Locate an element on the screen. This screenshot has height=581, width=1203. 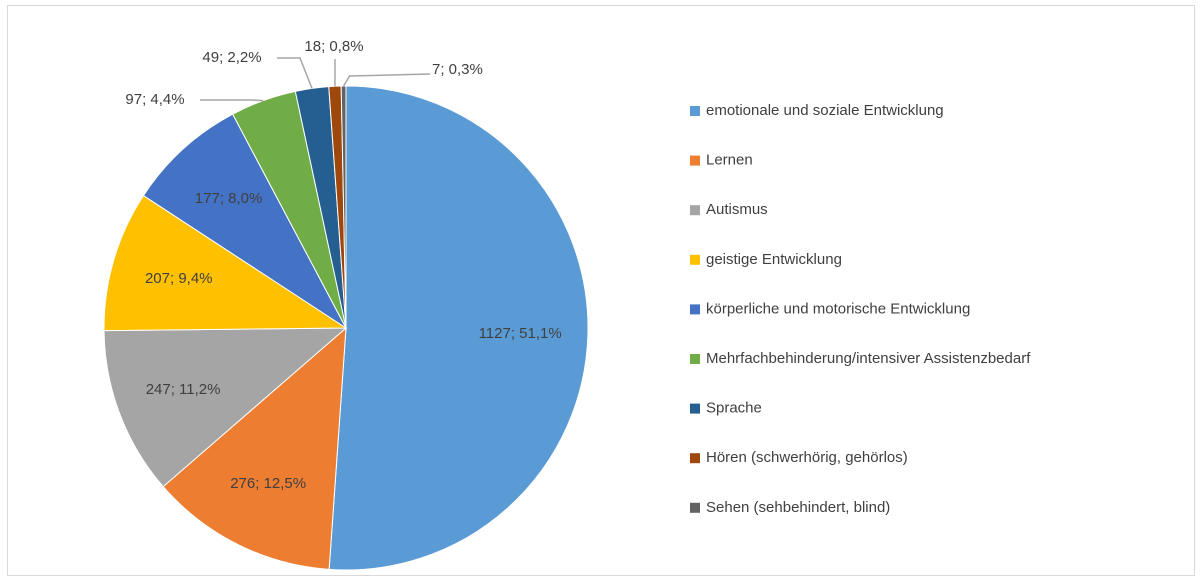
data-label: 207; 9,4% is located at coordinates (179, 278).